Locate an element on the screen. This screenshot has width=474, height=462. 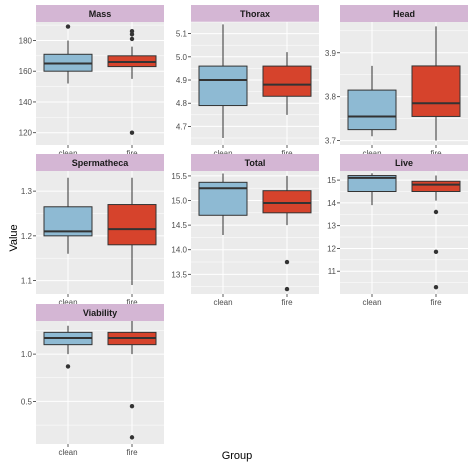
y-tick-label: 13 is located at coordinates (331, 226).